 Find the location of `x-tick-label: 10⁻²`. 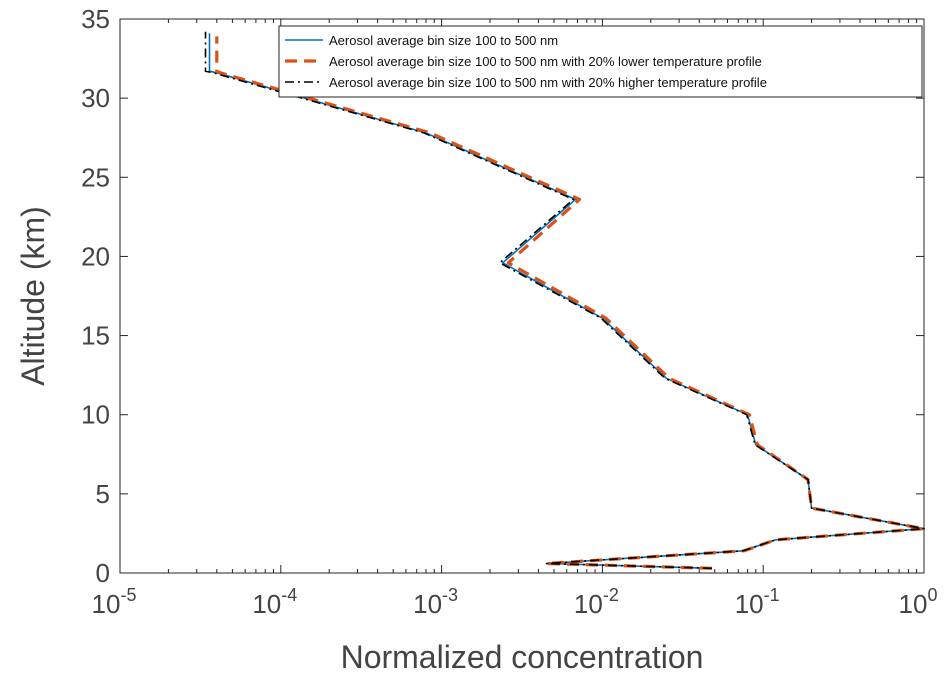

x-tick-label: 10⁻² is located at coordinates (596, 602).